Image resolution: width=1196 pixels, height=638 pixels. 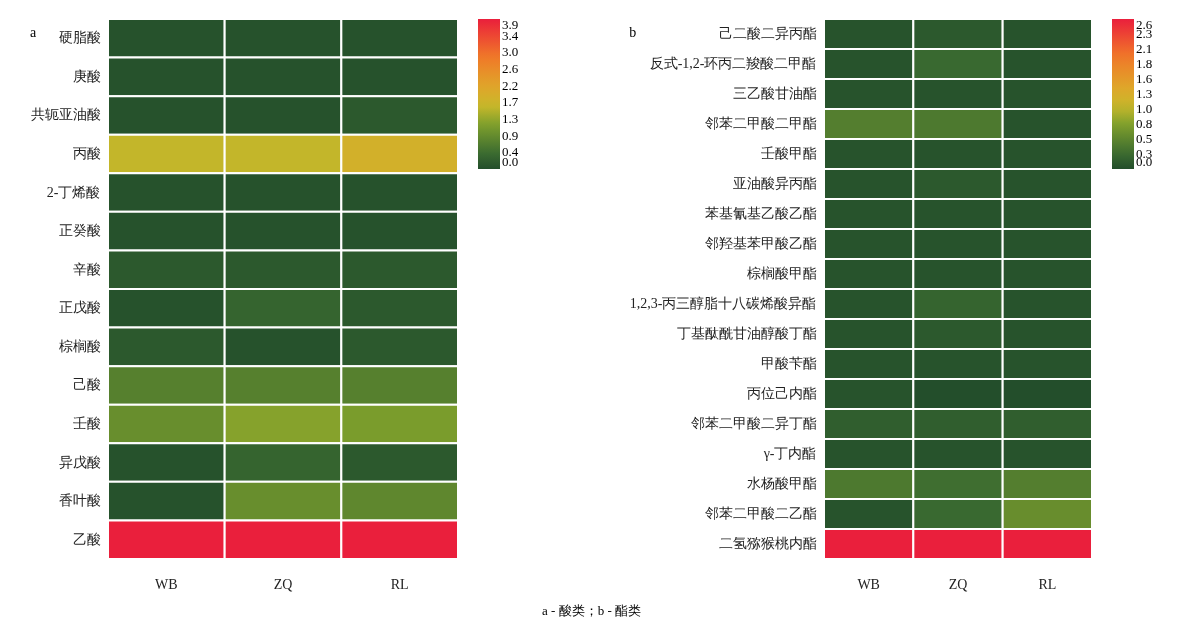 What do you see at coordinates (774, 183) in the screenshot?
I see `y-tick-label: 亚油酸异丙酯` at bounding box center [774, 183].